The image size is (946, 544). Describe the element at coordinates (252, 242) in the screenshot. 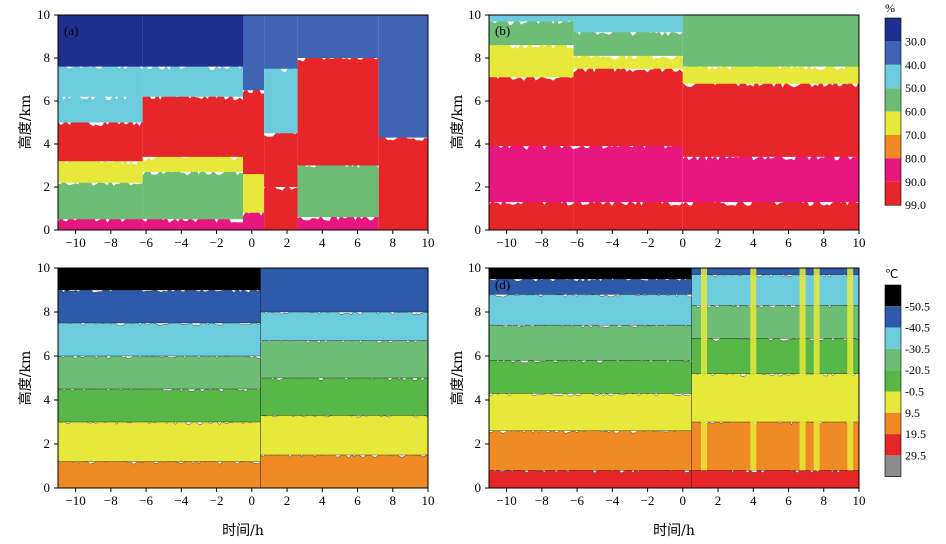

I see `x-tick-label: 0` at that location.